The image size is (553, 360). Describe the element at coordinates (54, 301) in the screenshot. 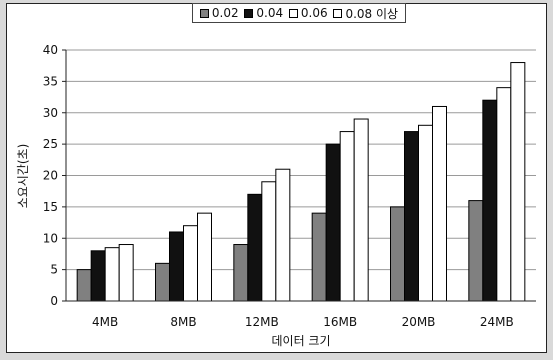

I see `y-tick-label: 0` at that location.